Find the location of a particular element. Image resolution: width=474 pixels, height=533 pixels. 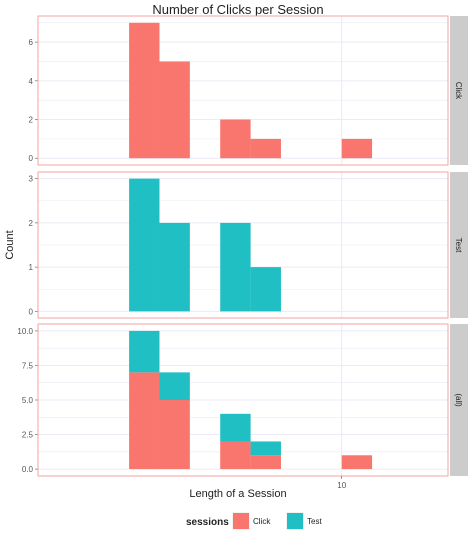

legend-title: sessions is located at coordinates (207, 522).